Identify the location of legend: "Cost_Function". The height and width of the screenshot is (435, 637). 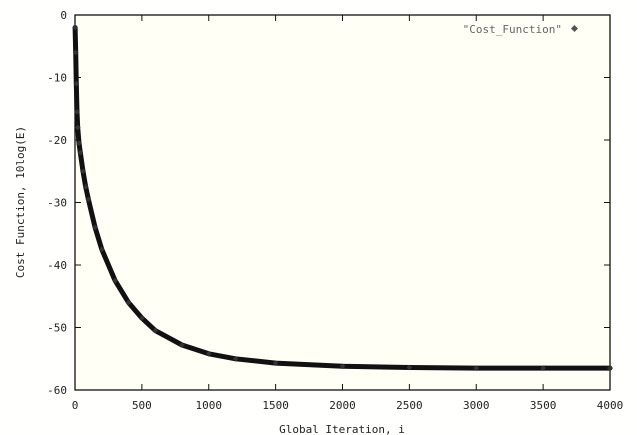
(521, 29).